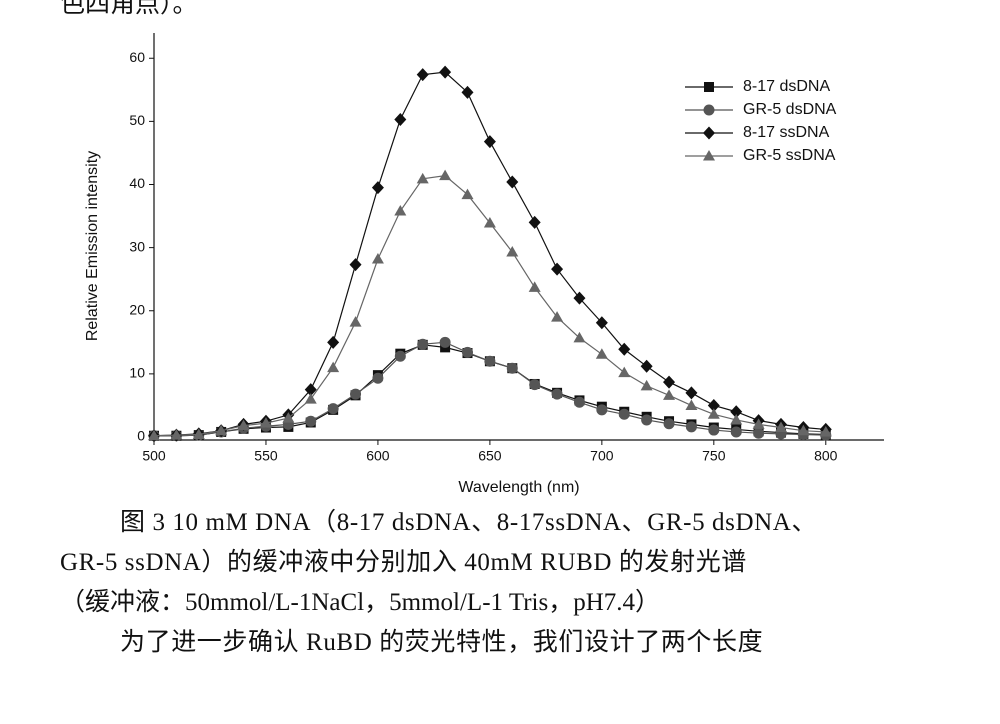 The width and height of the screenshot is (1000, 724). I want to click on x-tick-label: 650, so click(490, 456).